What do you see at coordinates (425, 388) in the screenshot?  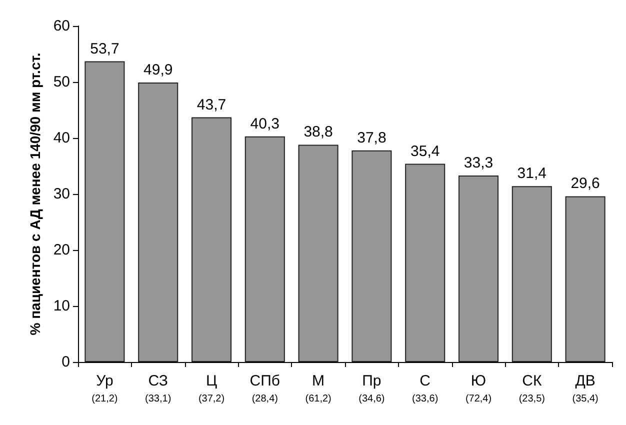 I see `x-tick-label: С (33,6)` at bounding box center [425, 388].